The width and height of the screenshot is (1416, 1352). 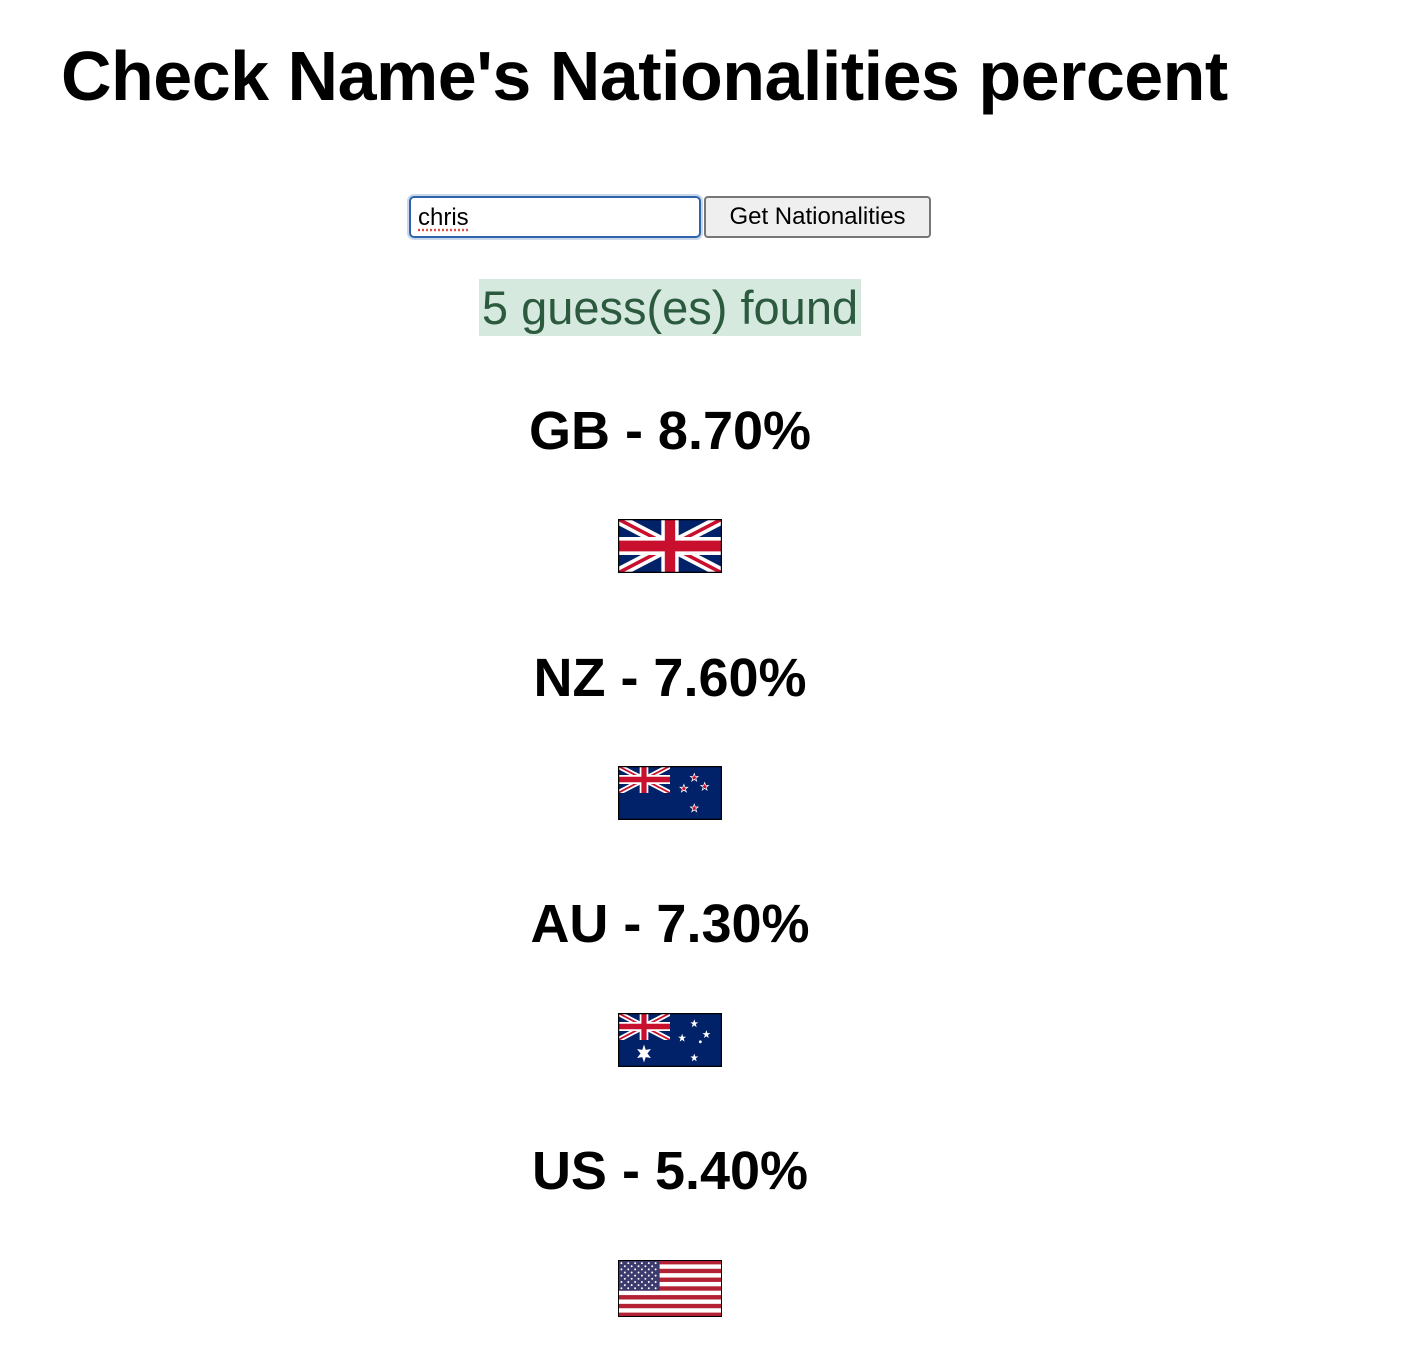 What do you see at coordinates (670, 431) in the screenshot?
I see `result-label-gb: GB - 8.70%` at bounding box center [670, 431].